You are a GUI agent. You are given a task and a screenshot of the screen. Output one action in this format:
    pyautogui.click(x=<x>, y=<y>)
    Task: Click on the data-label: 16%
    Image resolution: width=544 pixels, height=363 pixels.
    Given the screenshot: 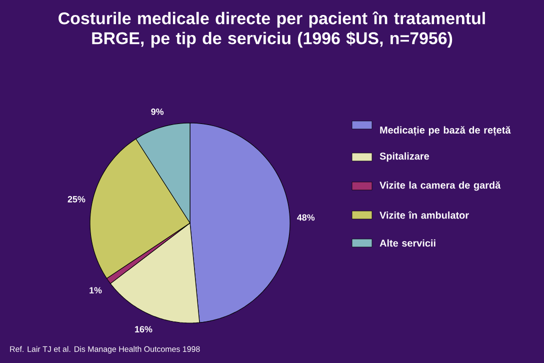 What is the action you would take?
    pyautogui.click(x=143, y=329)
    